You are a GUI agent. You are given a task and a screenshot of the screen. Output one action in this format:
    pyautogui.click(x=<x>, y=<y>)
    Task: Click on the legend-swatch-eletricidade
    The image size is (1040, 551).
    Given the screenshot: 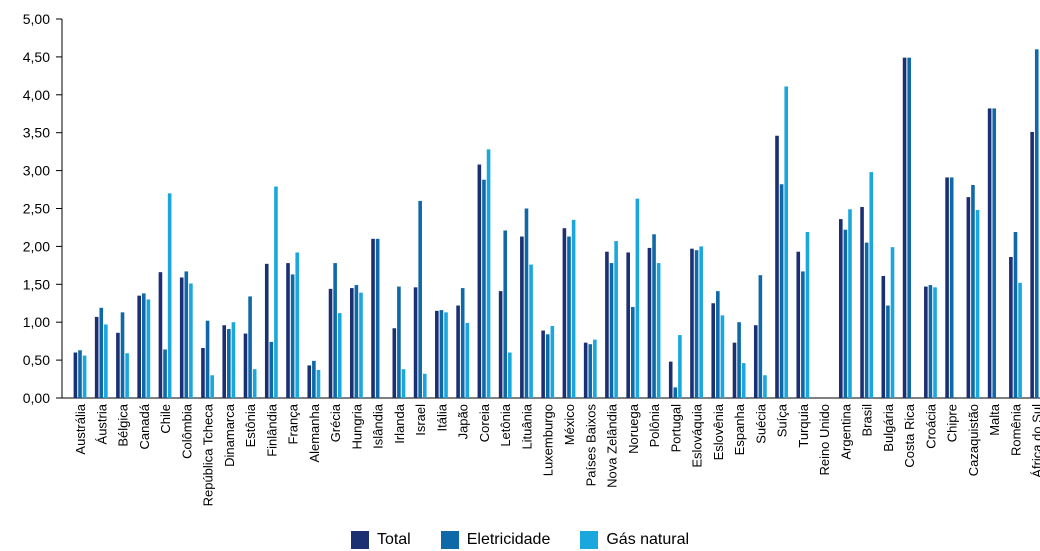 What is the action you would take?
    pyautogui.click(x=449, y=540)
    